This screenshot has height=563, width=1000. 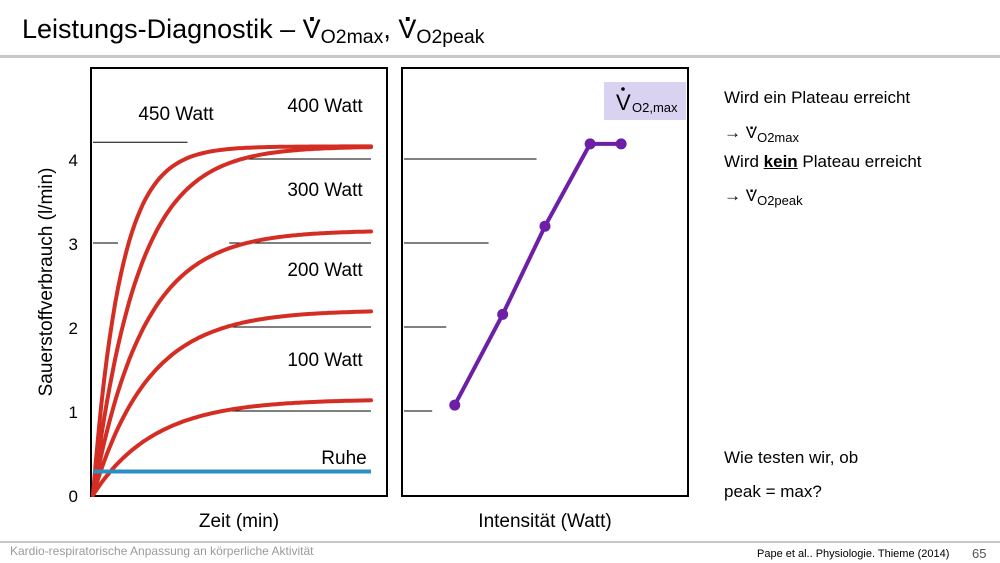 I want to click on note-vo2peak-result: → VO2peak, so click(x=763, y=197).